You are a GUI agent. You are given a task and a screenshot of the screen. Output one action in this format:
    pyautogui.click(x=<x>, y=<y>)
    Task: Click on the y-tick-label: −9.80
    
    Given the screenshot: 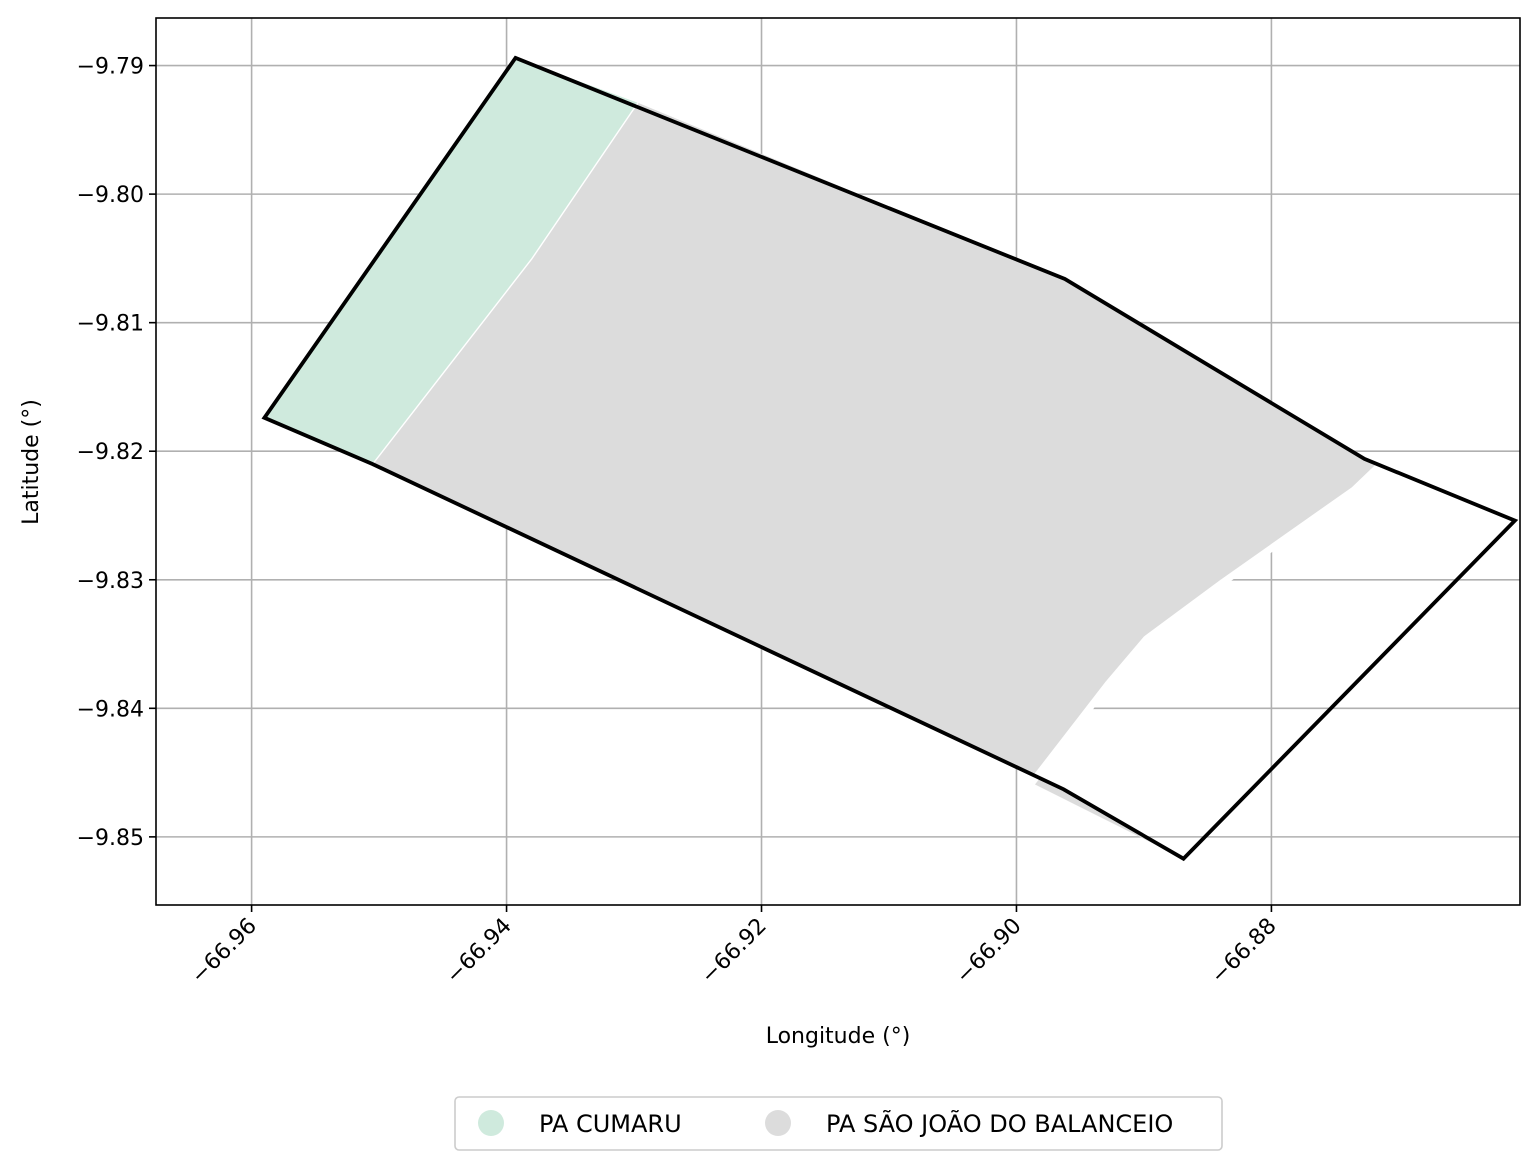 What is the action you would take?
    pyautogui.click(x=110, y=195)
    